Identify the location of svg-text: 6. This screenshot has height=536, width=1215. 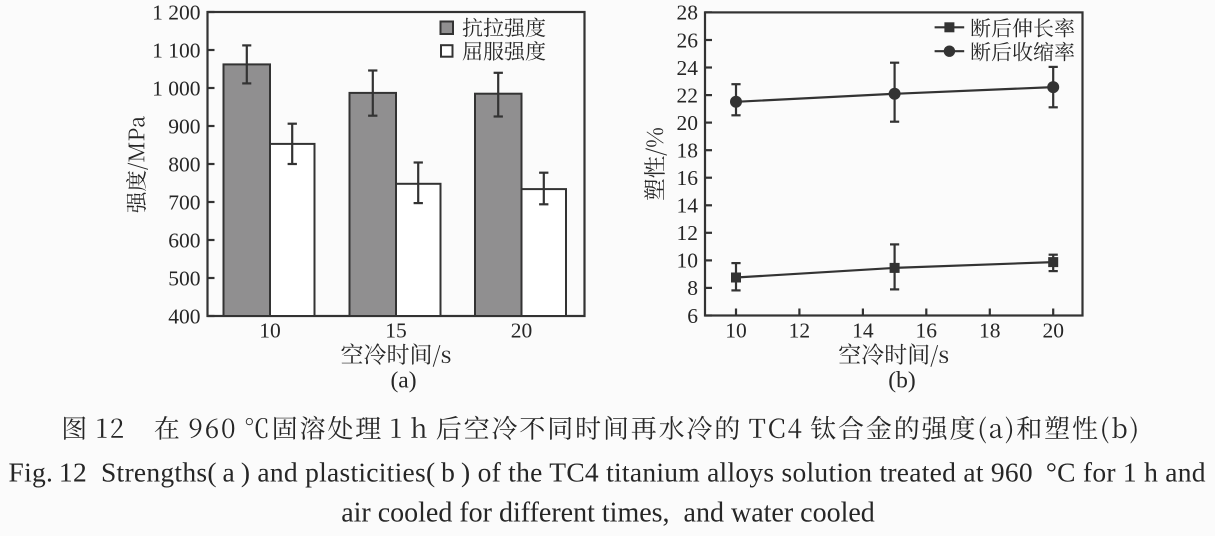
(692, 316).